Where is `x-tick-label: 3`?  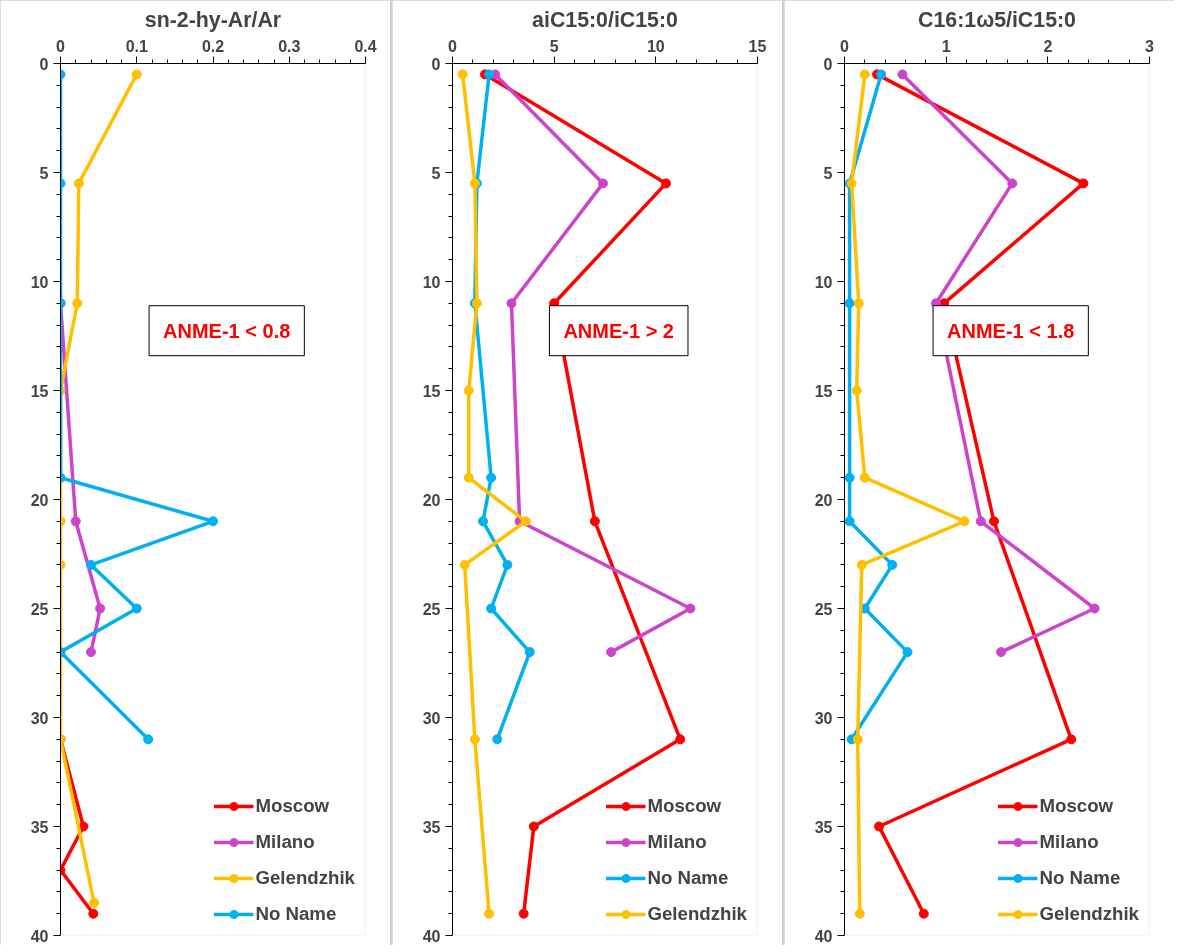 x-tick-label: 3 is located at coordinates (1150, 46).